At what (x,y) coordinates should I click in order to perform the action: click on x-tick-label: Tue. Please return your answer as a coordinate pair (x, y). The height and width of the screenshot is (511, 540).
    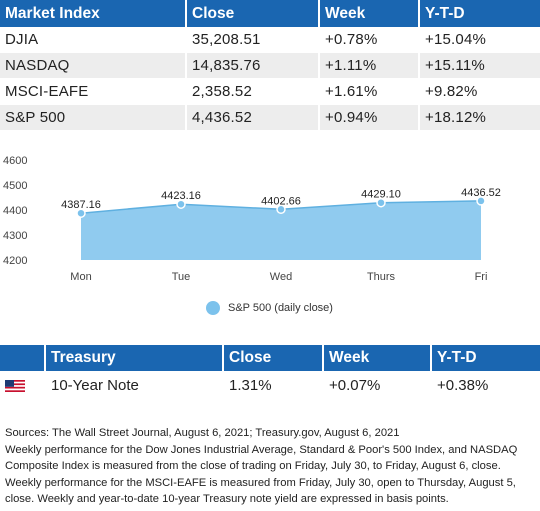
    Looking at the image, I should click on (181, 277).